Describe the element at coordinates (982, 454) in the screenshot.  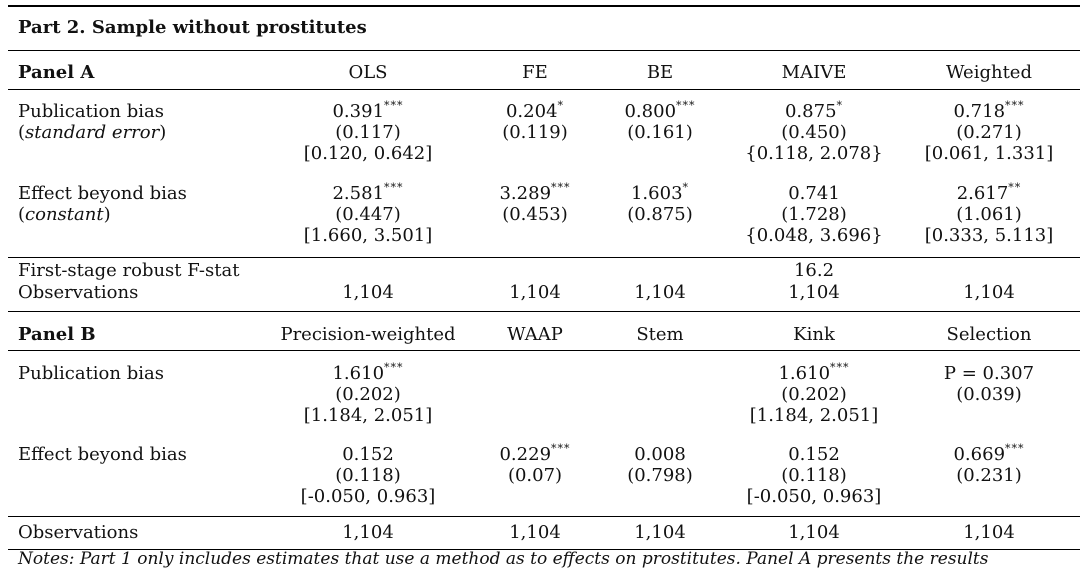
I see `panel-b-effect-coef-4: 0.669***` at that location.